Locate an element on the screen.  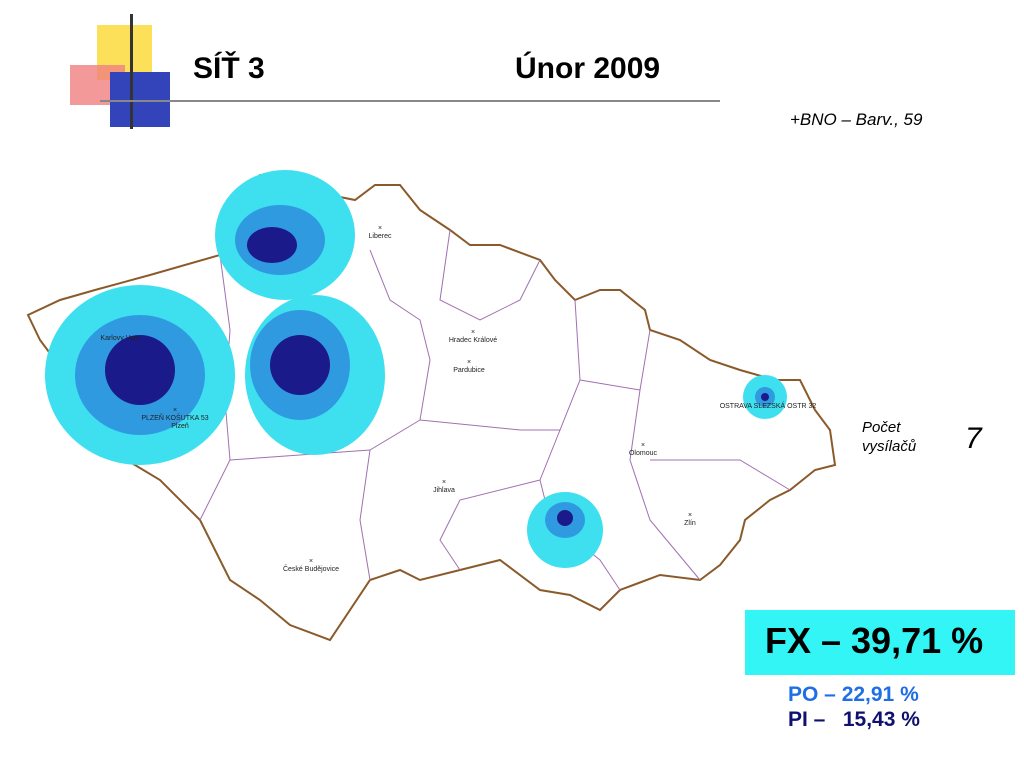
city-label: Pardubice is located at coordinates (469, 370).